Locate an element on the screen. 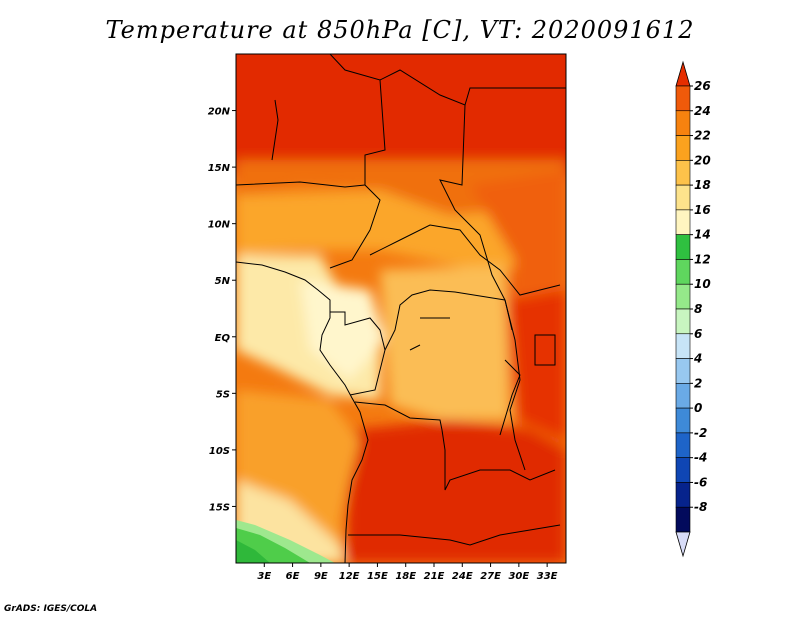 The image size is (800, 618). border-car is located at coordinates (465, 260).